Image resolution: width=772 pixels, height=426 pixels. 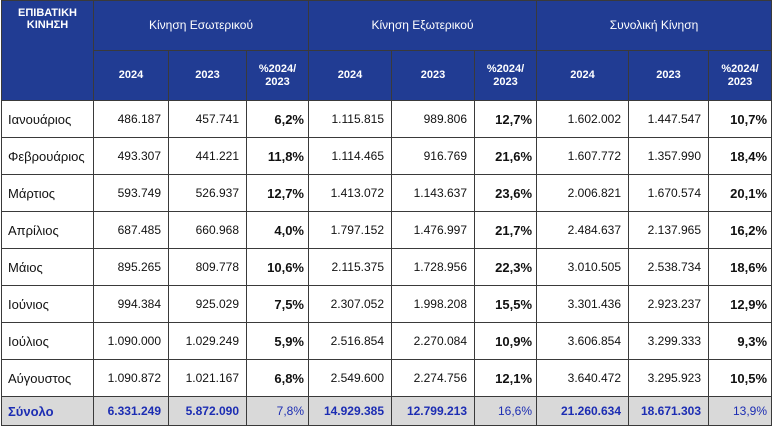 I want to click on value-cell: 2.484.637, so click(x=583, y=230).